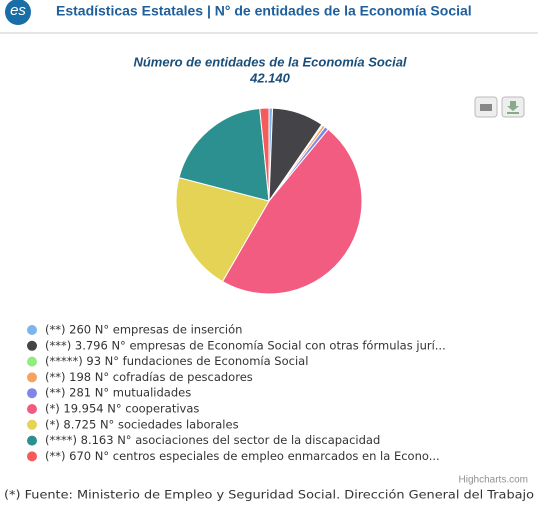 This screenshot has width=538, height=510. What do you see at coordinates (499, 107) in the screenshot?
I see `export-buttons` at bounding box center [499, 107].